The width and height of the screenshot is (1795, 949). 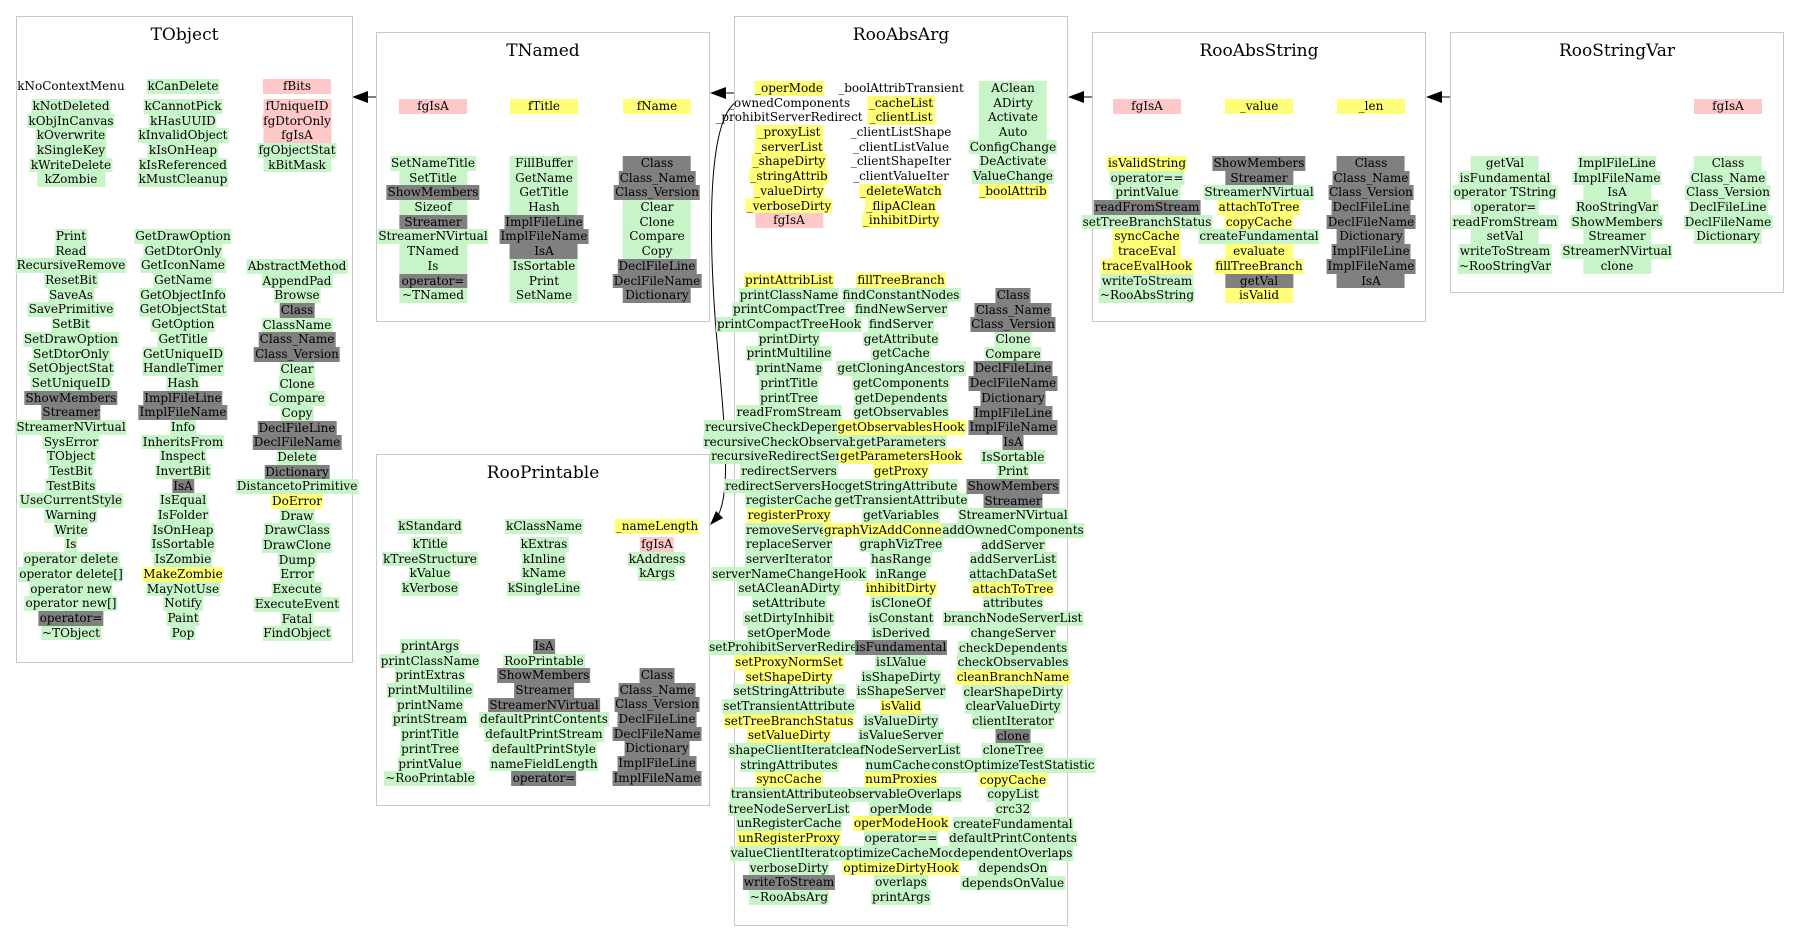 What do you see at coordinates (543, 473) in the screenshot?
I see `class-title: RooPrintable` at bounding box center [543, 473].